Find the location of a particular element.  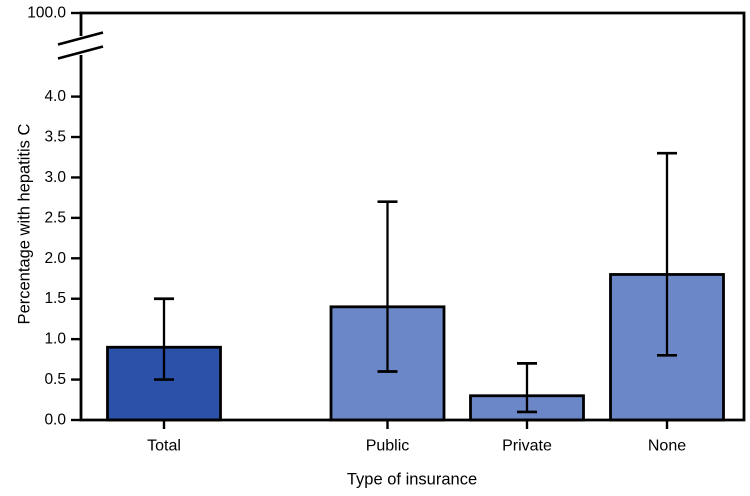

y-tick-label: 0.0 is located at coordinates (55, 420).